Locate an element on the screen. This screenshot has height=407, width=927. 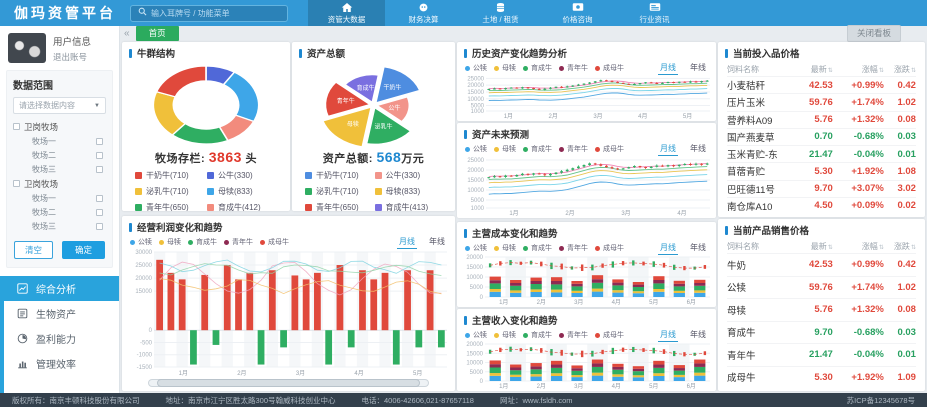
table-row: 巴旺德11号 9.70 +3.07% 3.02 is located at coordinates (821, 188).